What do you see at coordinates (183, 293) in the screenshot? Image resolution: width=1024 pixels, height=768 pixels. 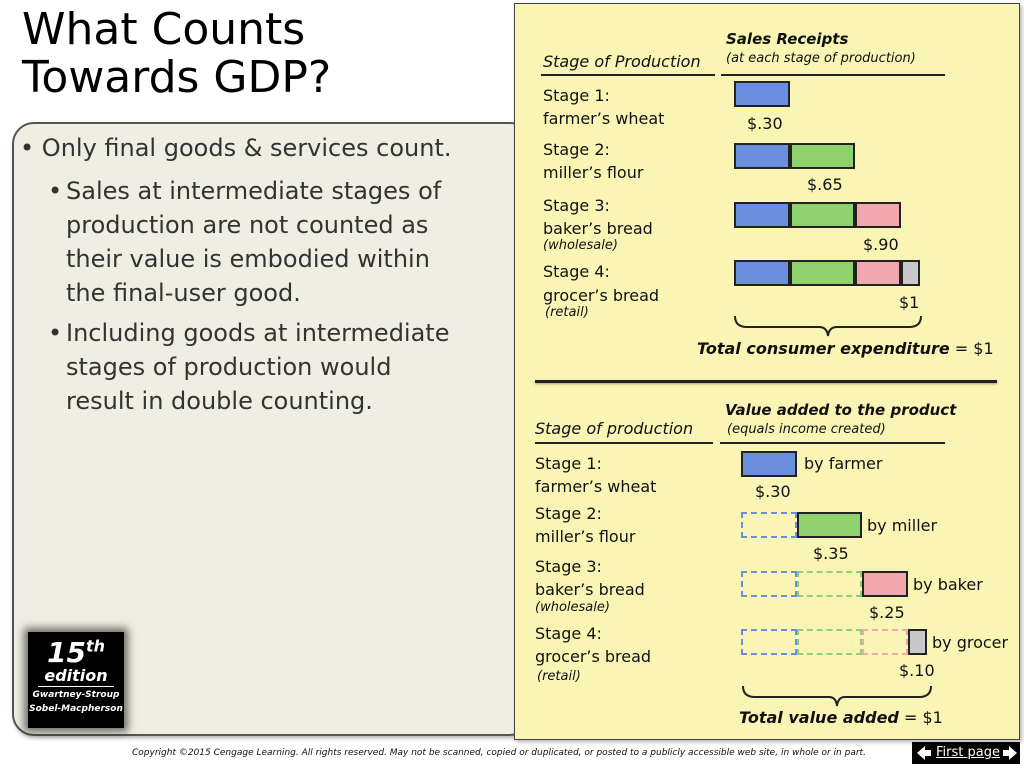 I see `bullet-sub-1-line: the final-user good.` at bounding box center [183, 293].